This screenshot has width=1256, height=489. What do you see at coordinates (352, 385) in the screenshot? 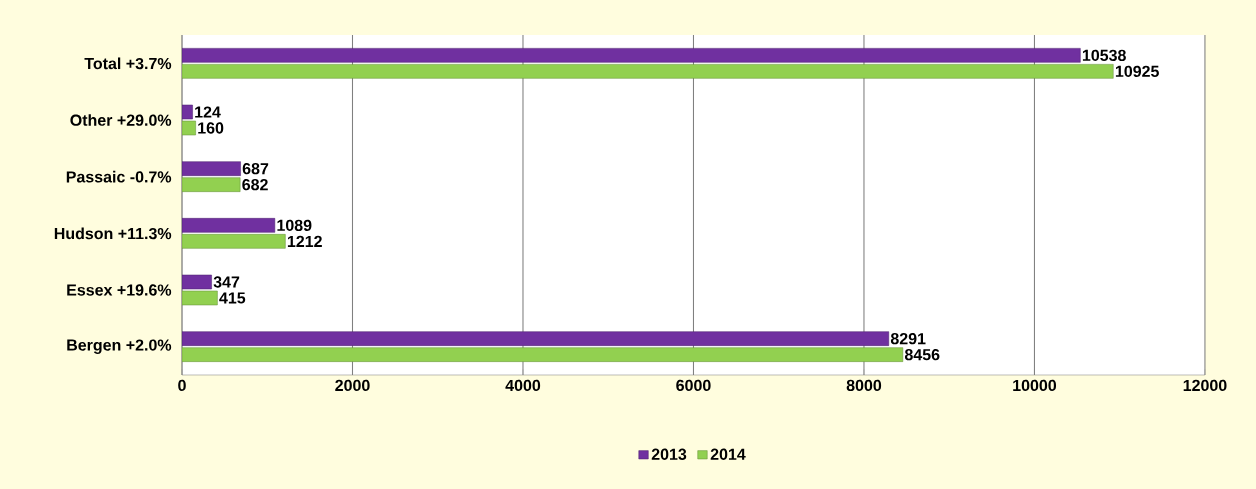
I see `x-tick-label: 2000` at bounding box center [352, 385].